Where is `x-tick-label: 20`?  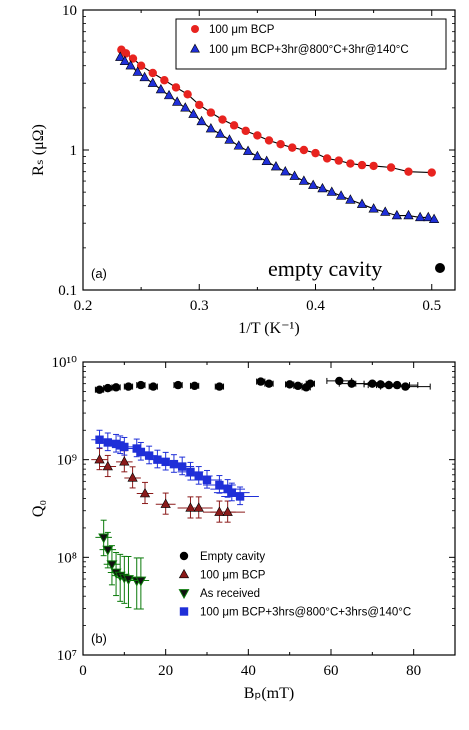
x-tick-label: 20 is located at coordinates (165, 671).